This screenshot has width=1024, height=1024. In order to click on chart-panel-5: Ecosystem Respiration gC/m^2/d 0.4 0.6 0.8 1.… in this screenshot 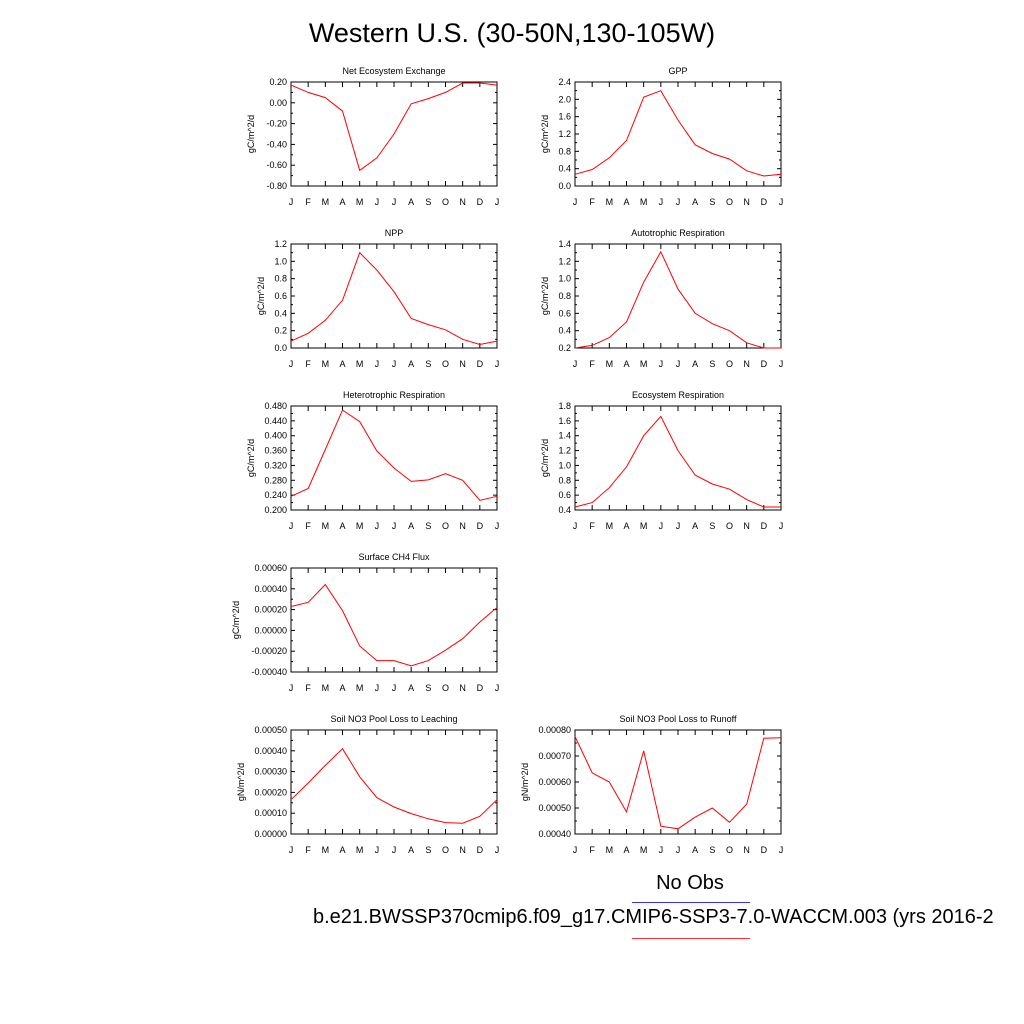, I will do `click(661, 460)`.